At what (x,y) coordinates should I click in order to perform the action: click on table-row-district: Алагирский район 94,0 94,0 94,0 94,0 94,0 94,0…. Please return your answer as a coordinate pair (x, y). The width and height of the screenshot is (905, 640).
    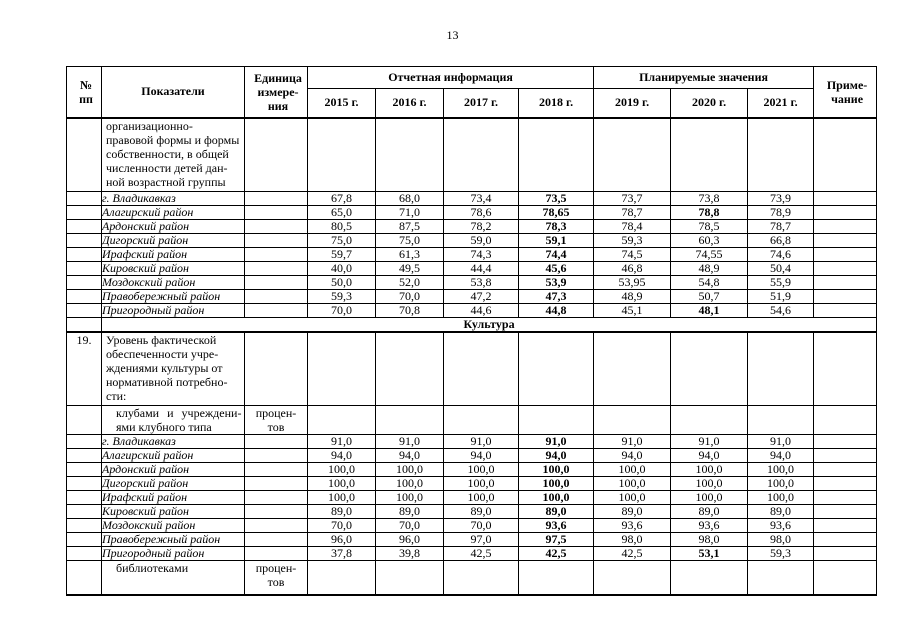
    Looking at the image, I should click on (472, 455).